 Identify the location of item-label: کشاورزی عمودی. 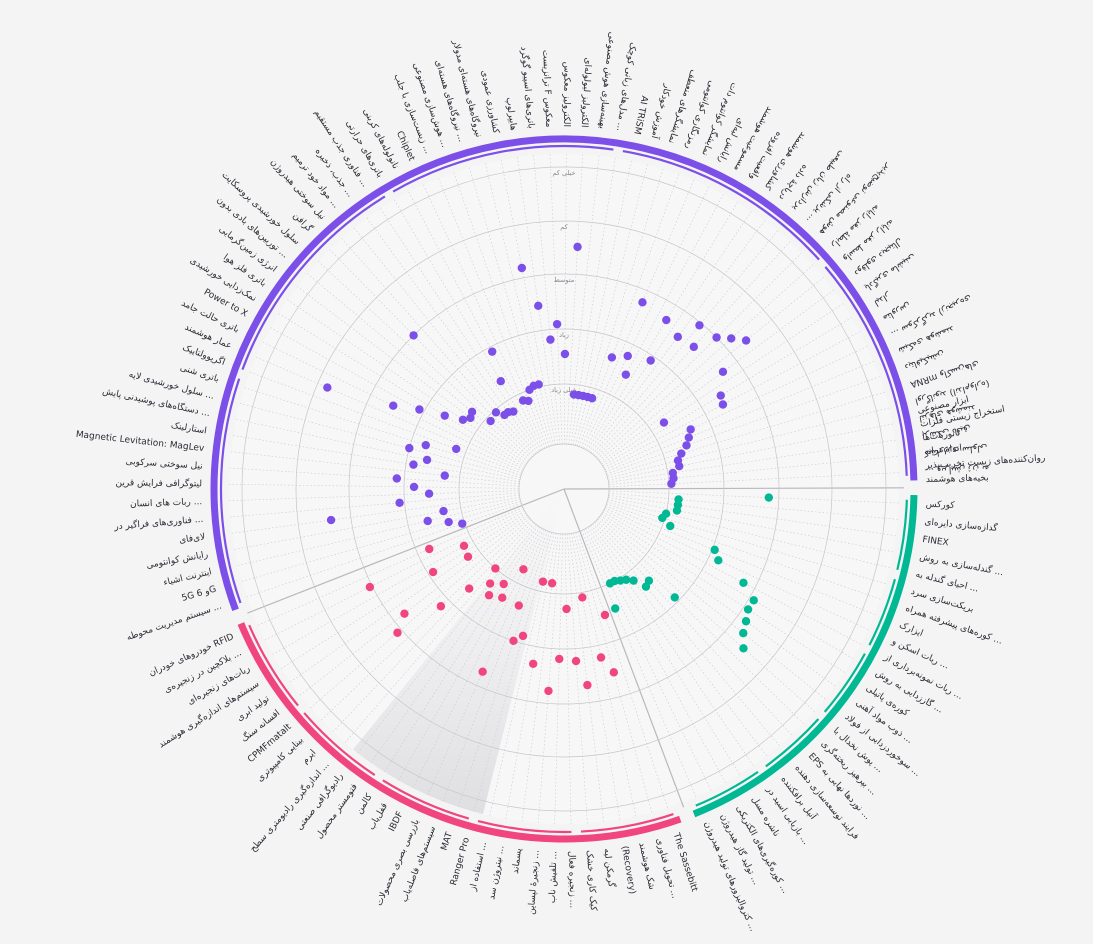
(490, 102).